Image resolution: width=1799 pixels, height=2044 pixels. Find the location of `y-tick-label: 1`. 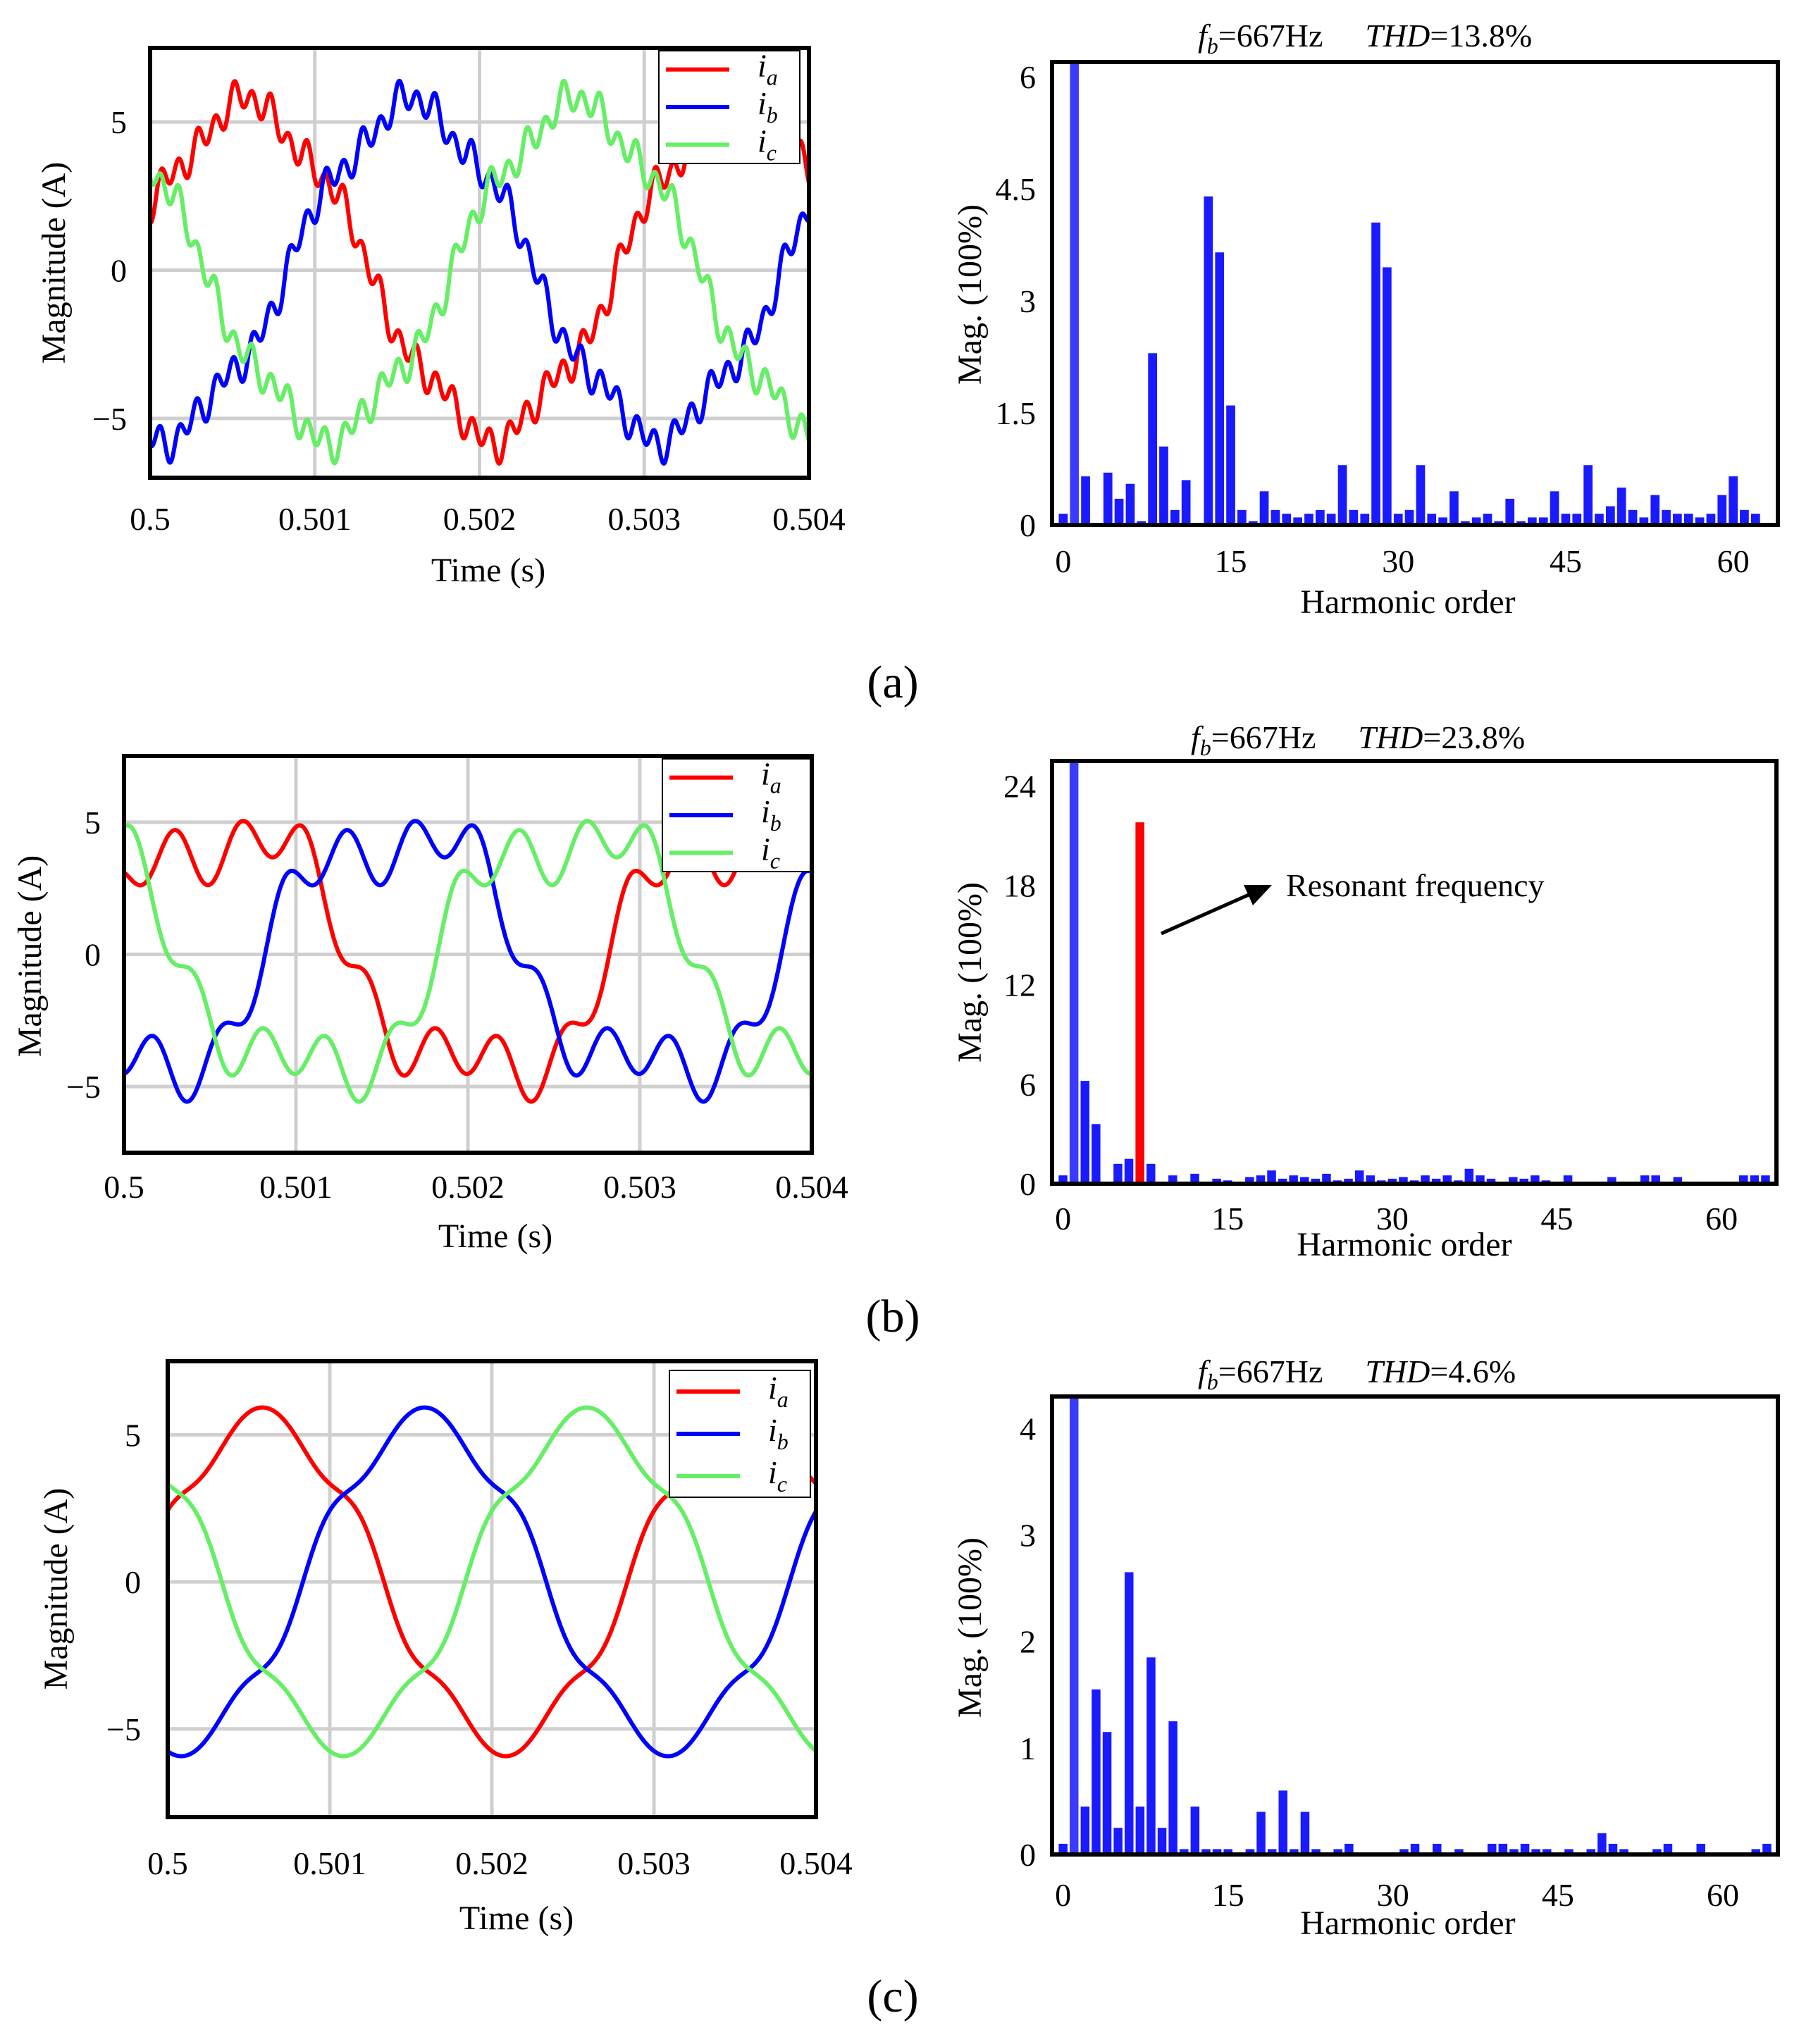

y-tick-label: 1 is located at coordinates (1028, 1748).